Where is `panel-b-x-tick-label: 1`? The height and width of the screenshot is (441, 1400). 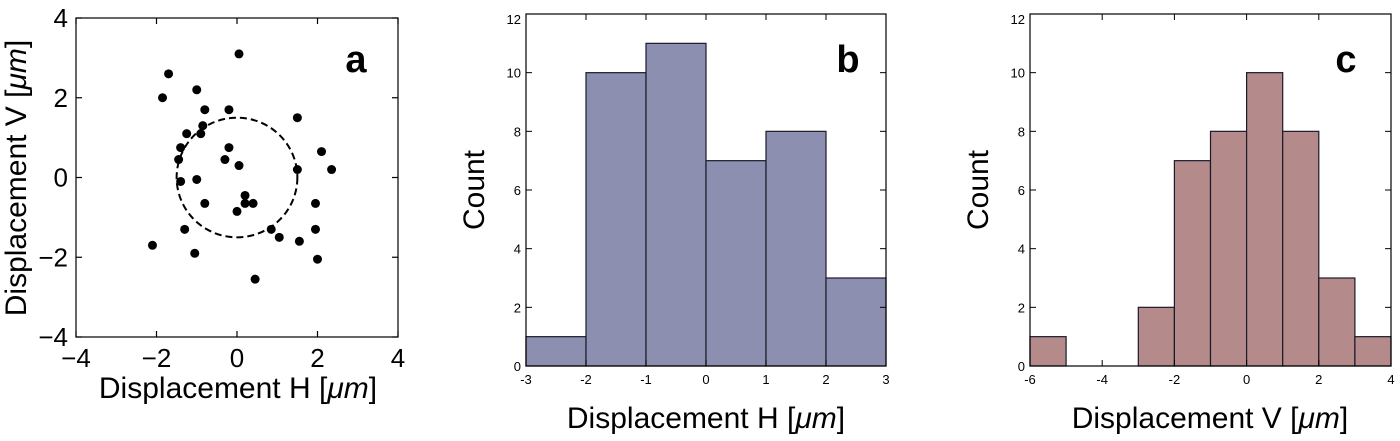 panel-b-x-tick-label: 1 is located at coordinates (765, 379).